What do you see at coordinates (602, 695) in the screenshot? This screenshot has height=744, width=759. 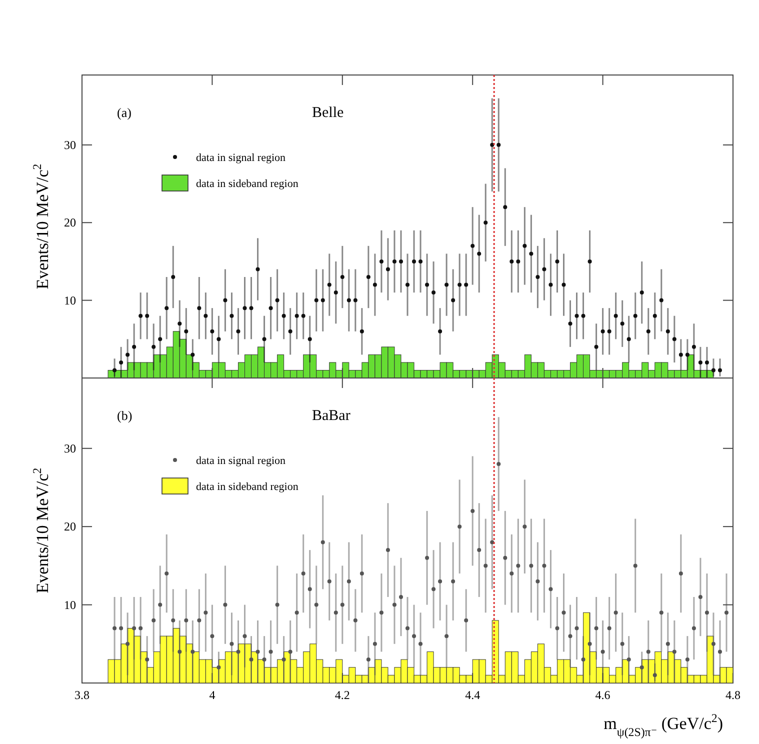 I see `x-tick-label: 4.6` at bounding box center [602, 695].